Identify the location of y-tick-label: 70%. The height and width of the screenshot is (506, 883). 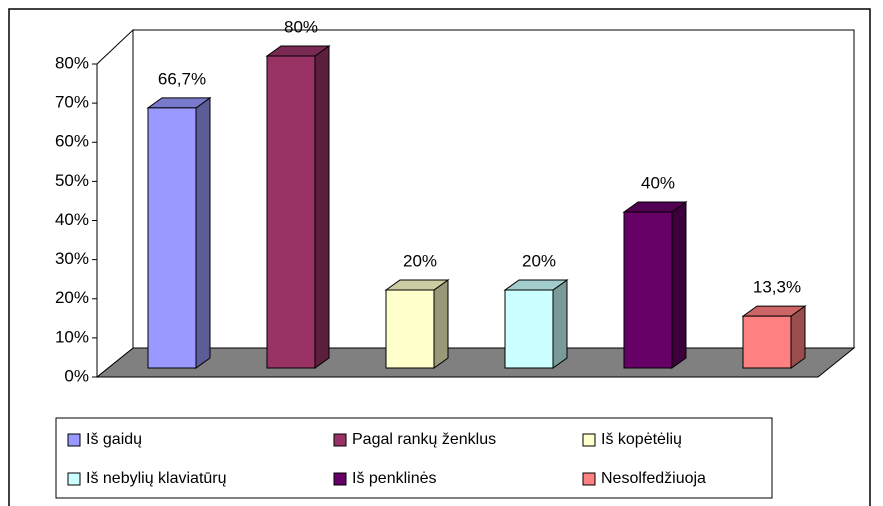
(72, 102).